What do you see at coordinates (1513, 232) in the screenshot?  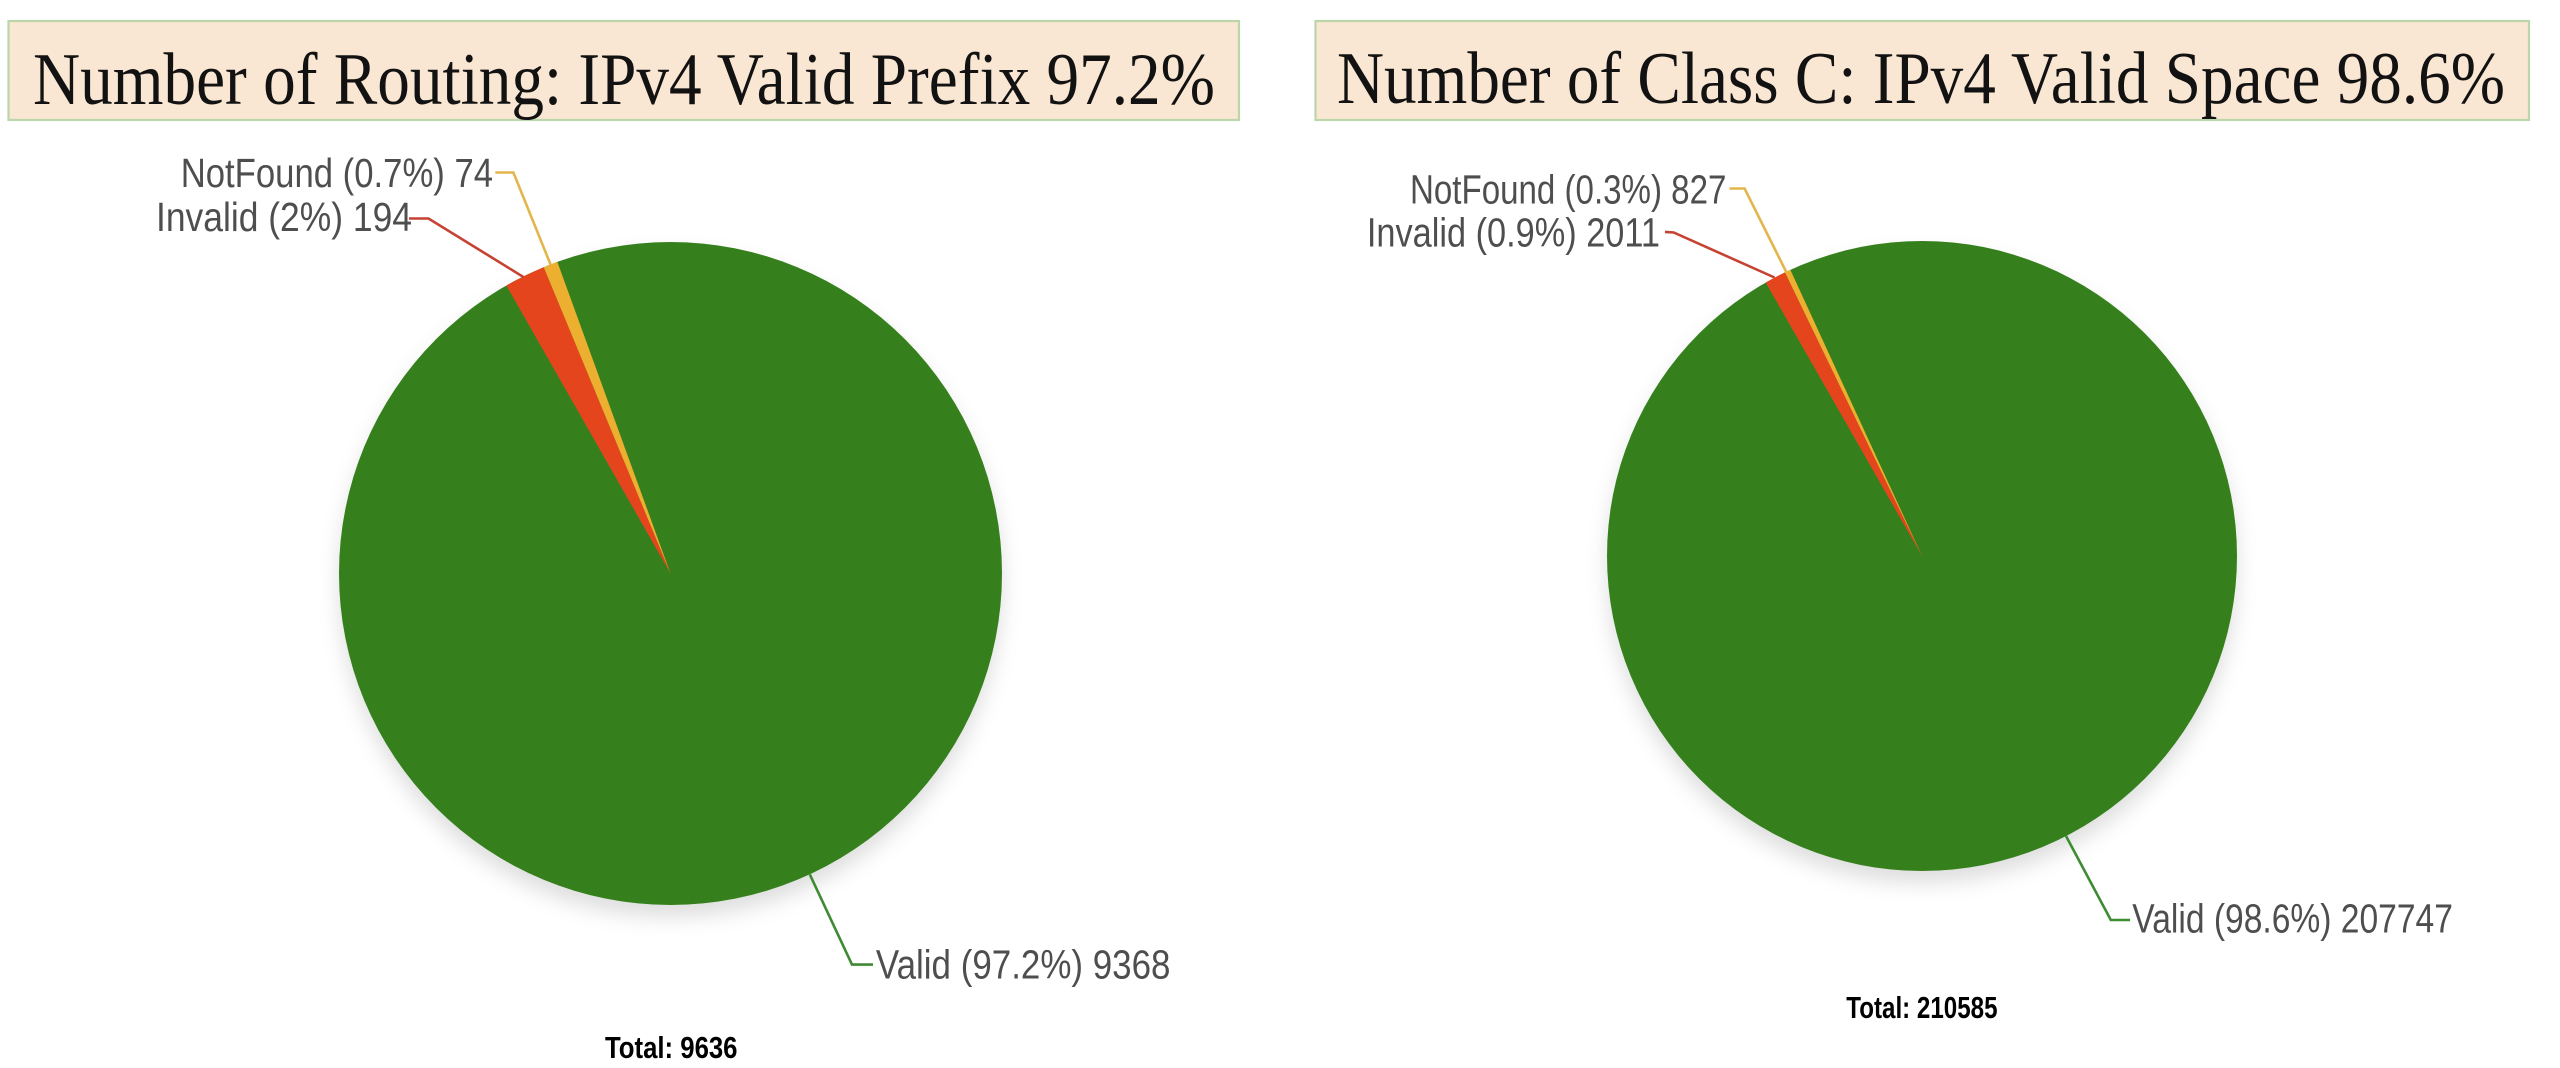 I see `svg-text: Invalid (0.9%) 2011` at bounding box center [1513, 232].